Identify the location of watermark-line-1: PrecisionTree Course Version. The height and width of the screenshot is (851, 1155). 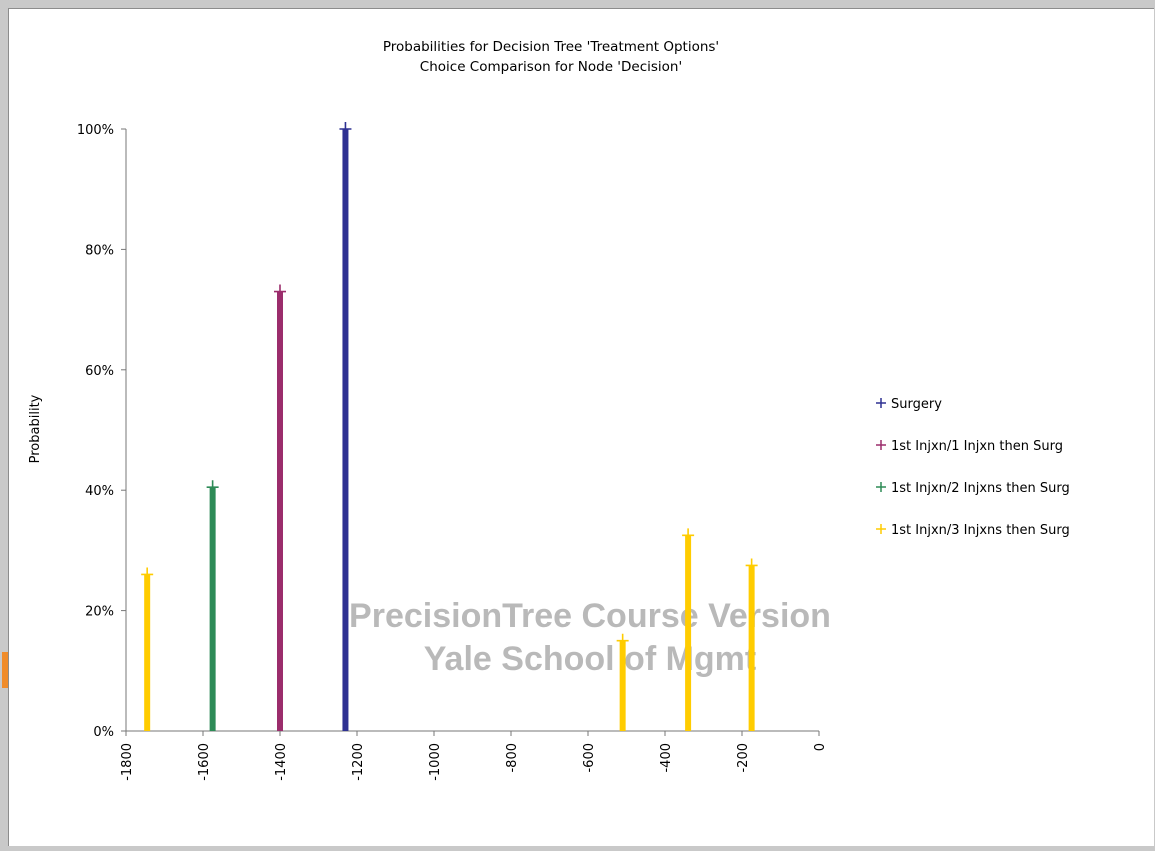
(590, 616).